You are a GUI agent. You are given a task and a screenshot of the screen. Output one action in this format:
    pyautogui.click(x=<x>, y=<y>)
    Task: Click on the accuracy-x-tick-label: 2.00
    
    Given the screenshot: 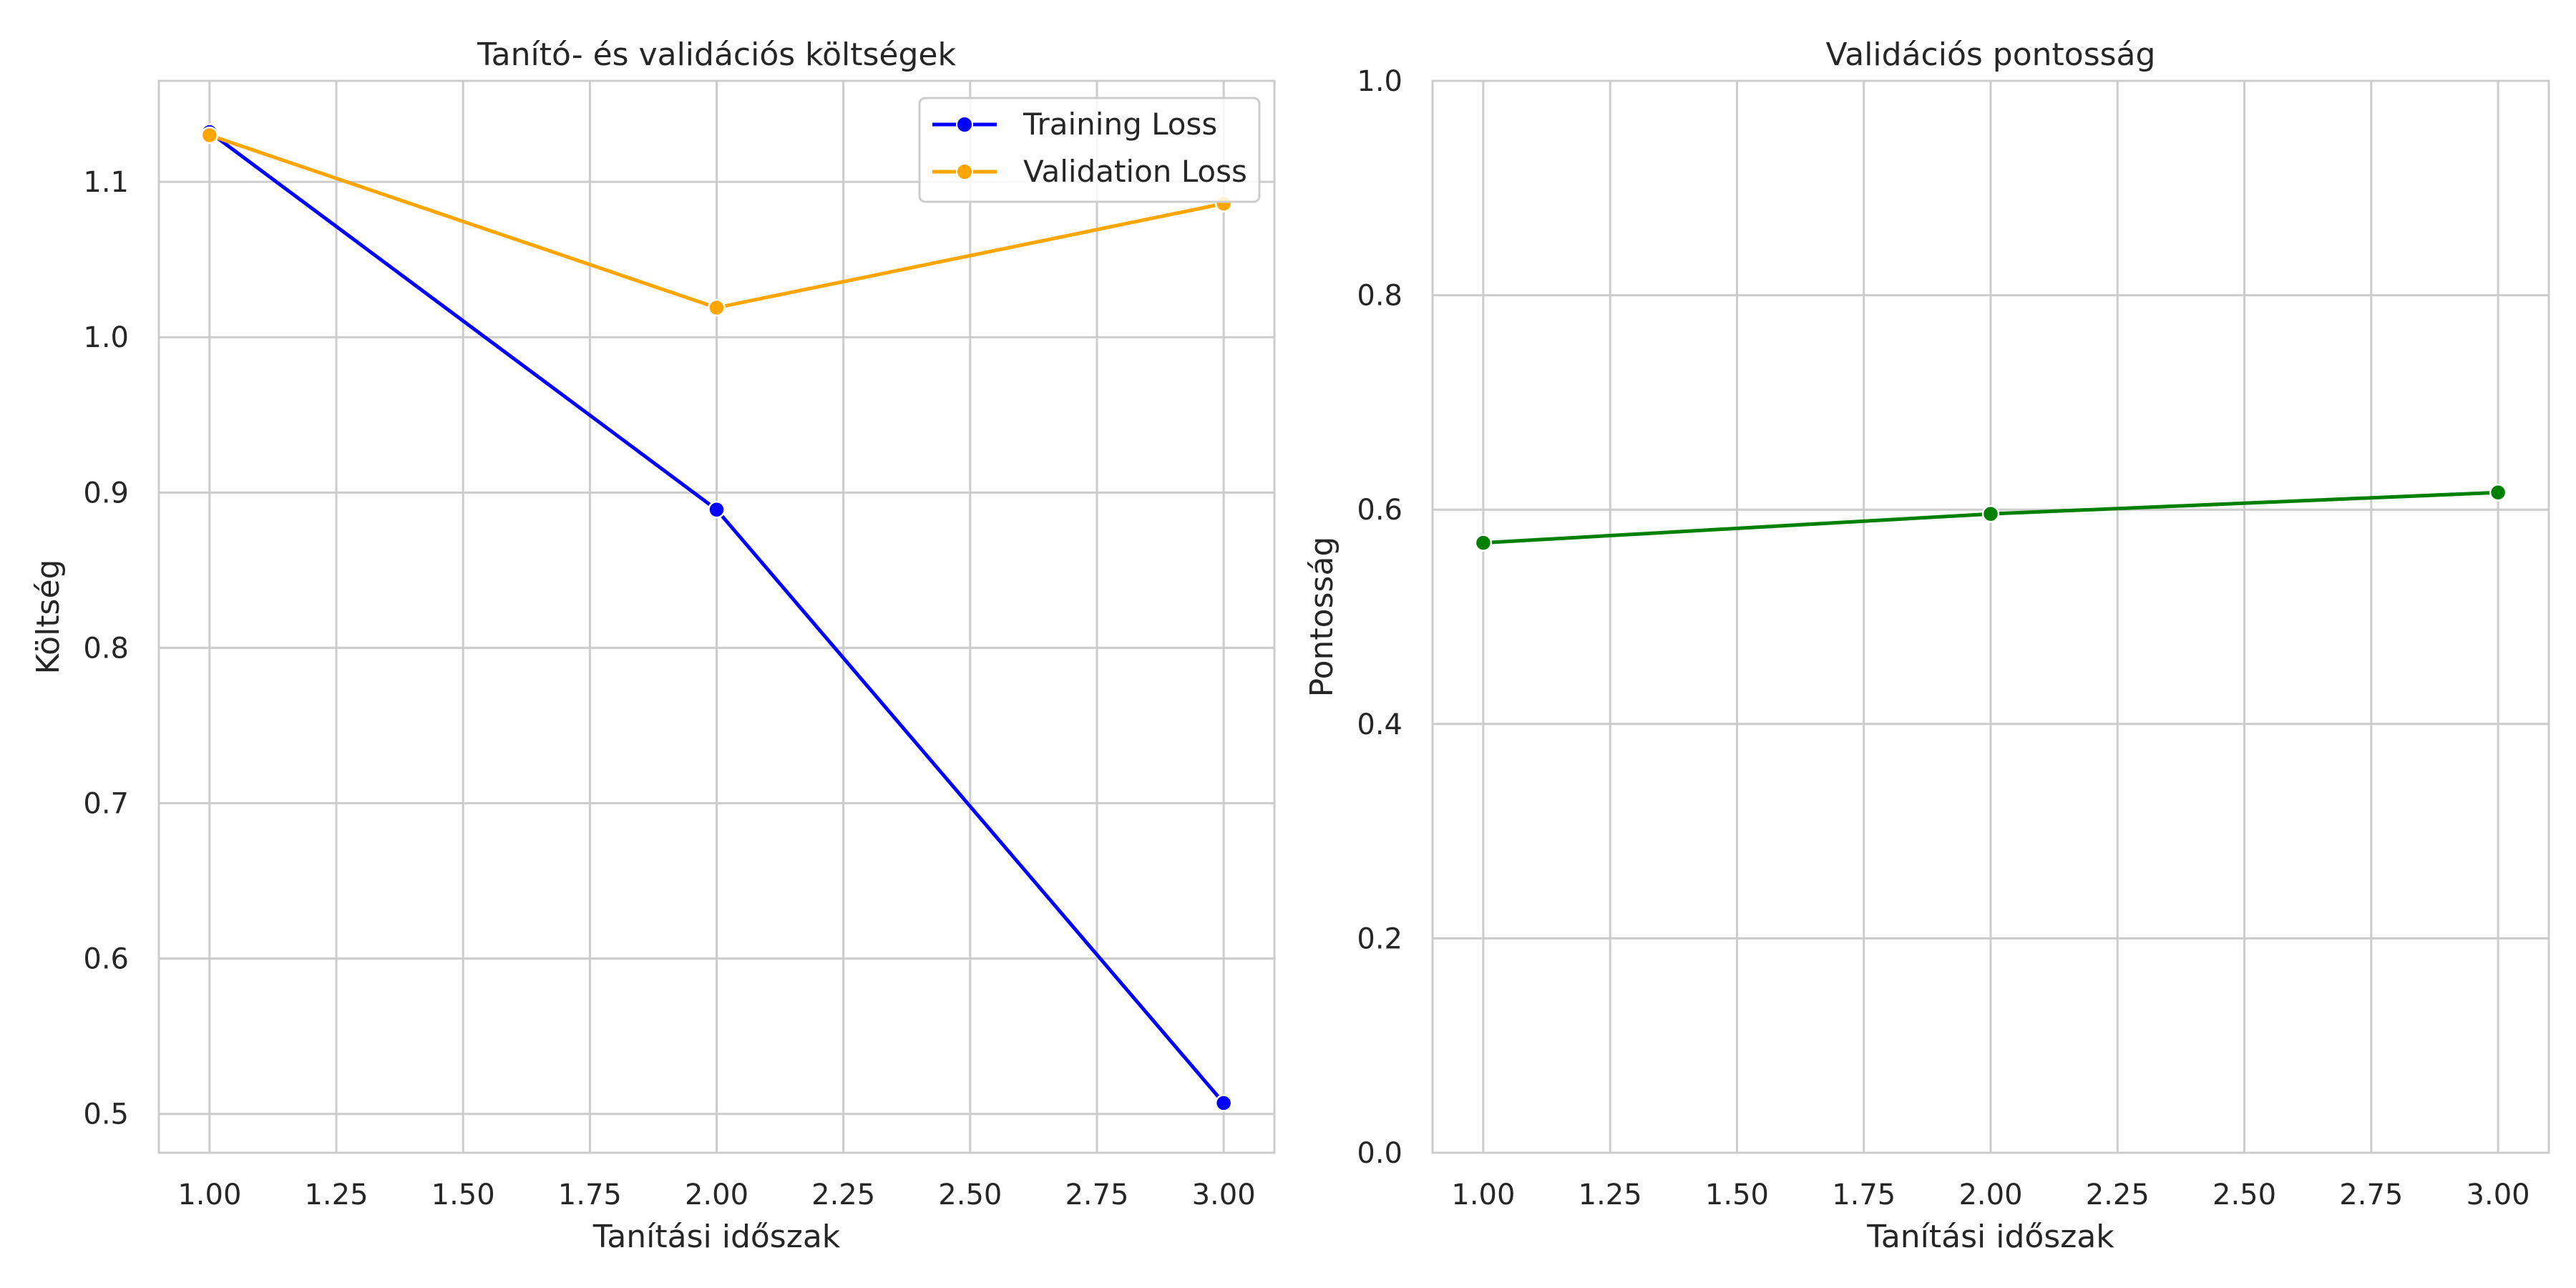 What is the action you would take?
    pyautogui.click(x=1990, y=1195)
    